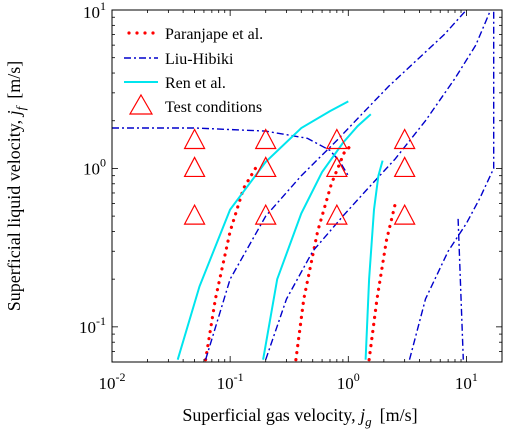 The width and height of the screenshot is (505, 437). What do you see at coordinates (94, 166) in the screenshot?
I see `y-tick-label: 10⁰` at bounding box center [94, 166].